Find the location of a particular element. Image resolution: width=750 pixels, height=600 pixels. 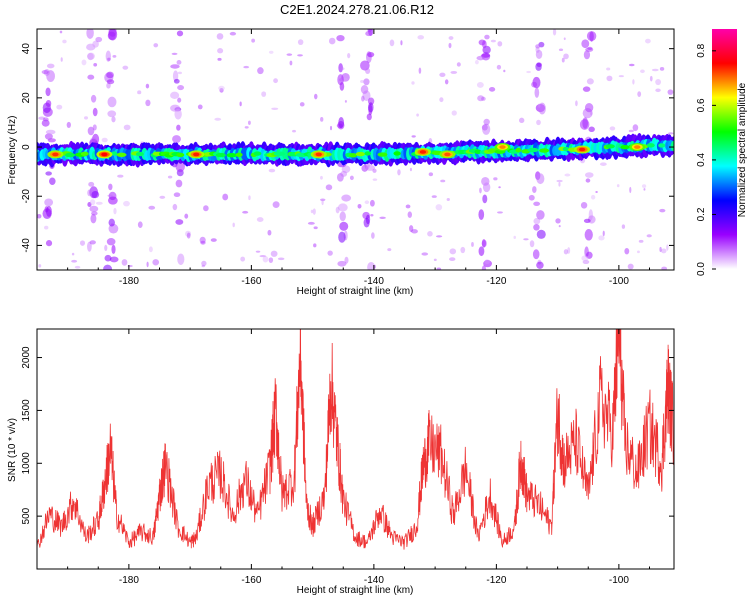

spectrogram-x-tick-label: -100 is located at coordinates (619, 281).